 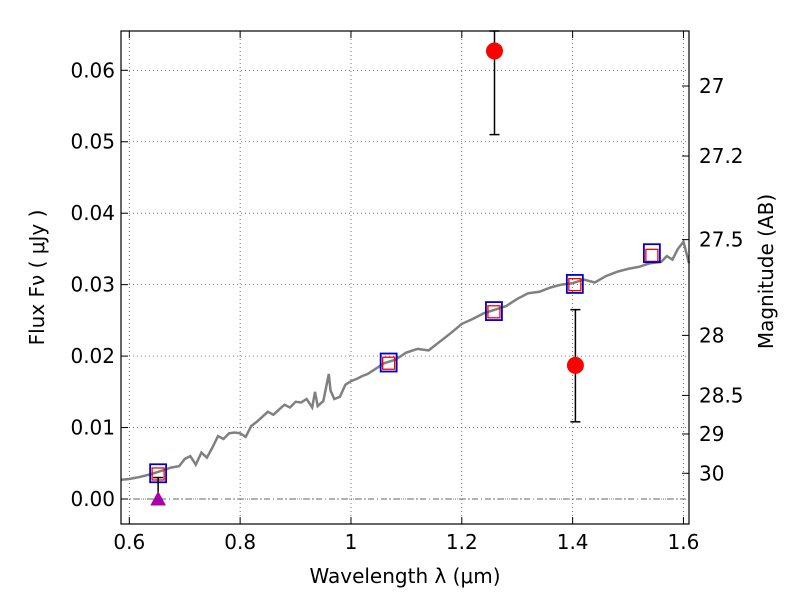 What do you see at coordinates (713, 279) in the screenshot?
I see `y2-axis-ticks: 27 27.2 27.5 28 28.5 29 30` at bounding box center [713, 279].